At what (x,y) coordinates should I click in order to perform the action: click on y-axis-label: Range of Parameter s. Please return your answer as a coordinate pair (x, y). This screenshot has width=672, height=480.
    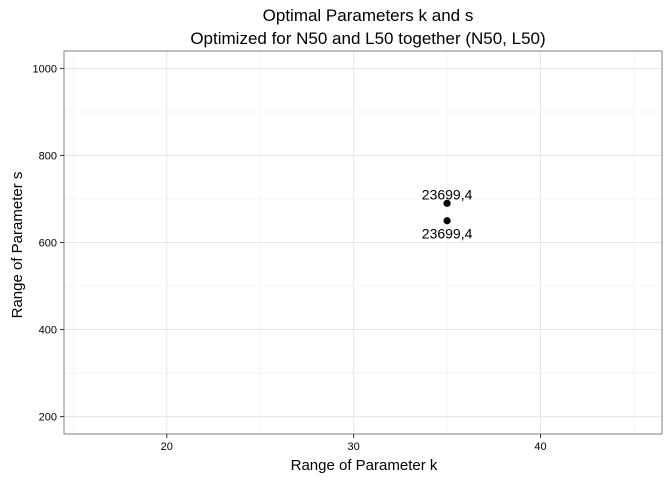
    Looking at the image, I should click on (17, 245).